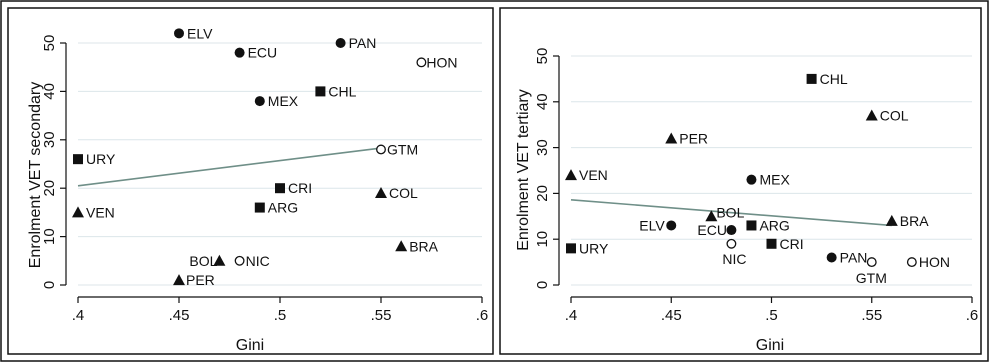 The width and height of the screenshot is (989, 362). What do you see at coordinates (397, 149) in the screenshot?
I see `point-gtm: GTM` at bounding box center [397, 149].